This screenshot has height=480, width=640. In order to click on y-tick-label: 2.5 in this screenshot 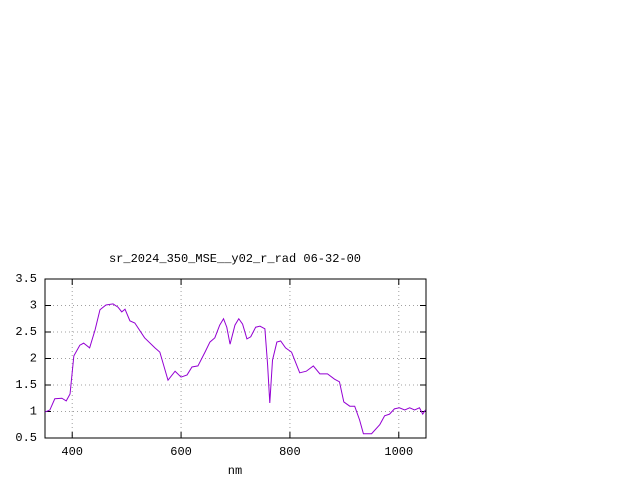, I will do `click(26, 332)`.